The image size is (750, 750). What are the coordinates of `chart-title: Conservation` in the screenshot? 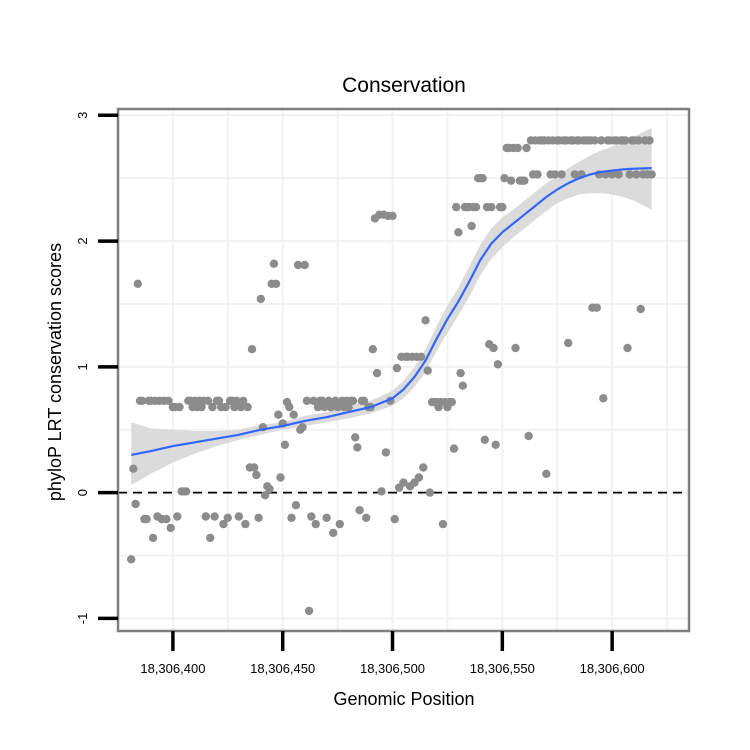 It's located at (404, 85).